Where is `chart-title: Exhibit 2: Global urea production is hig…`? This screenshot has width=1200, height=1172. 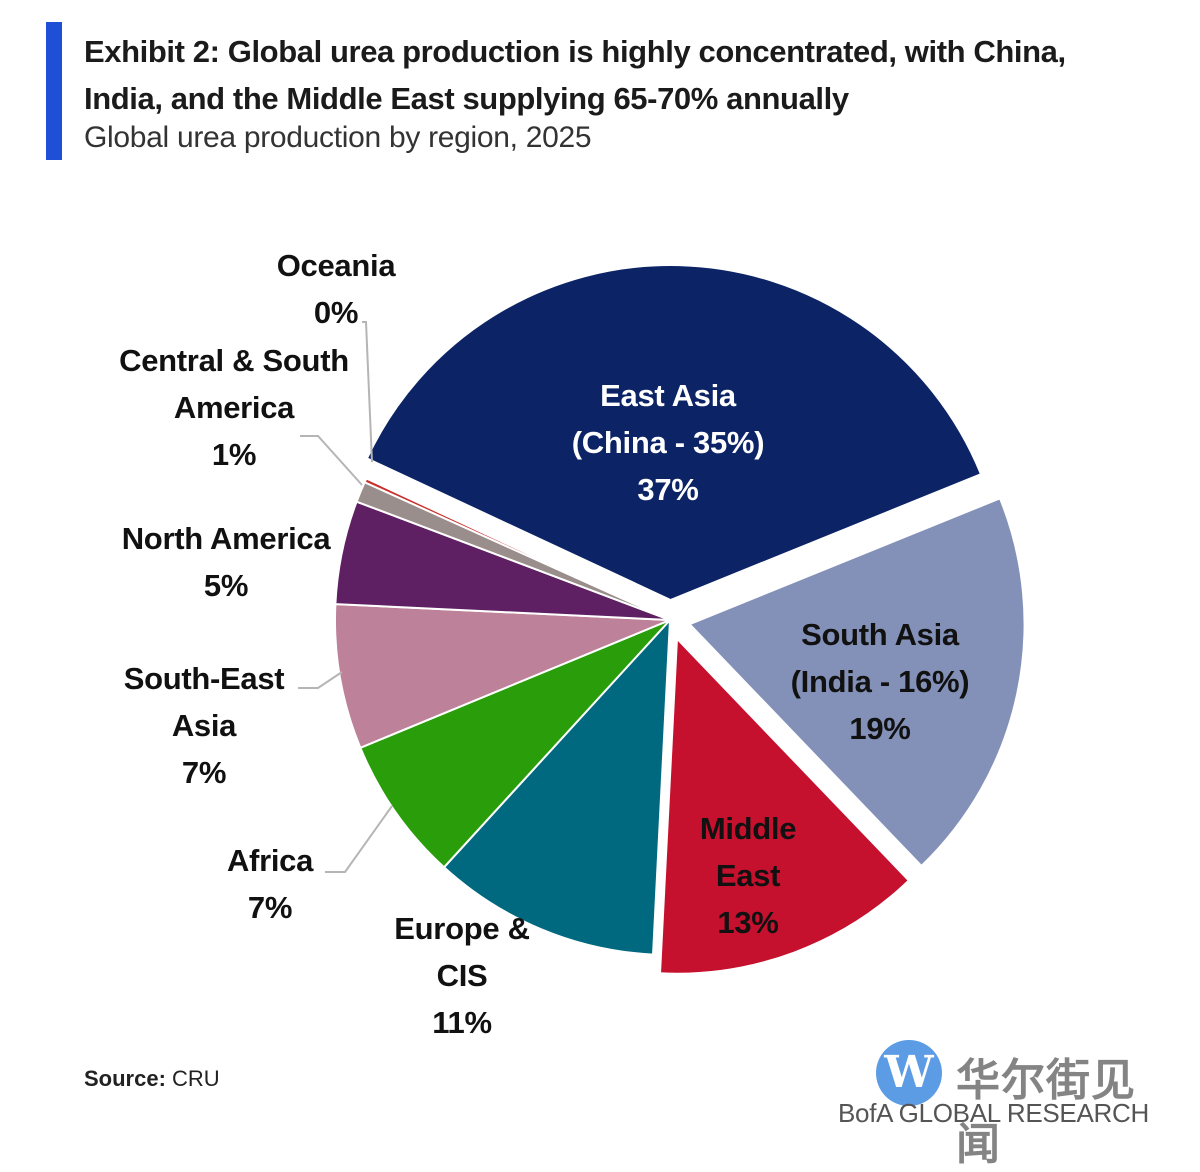 chart-title: Exhibit 2: Global urea production is hig… is located at coordinates (575, 75).